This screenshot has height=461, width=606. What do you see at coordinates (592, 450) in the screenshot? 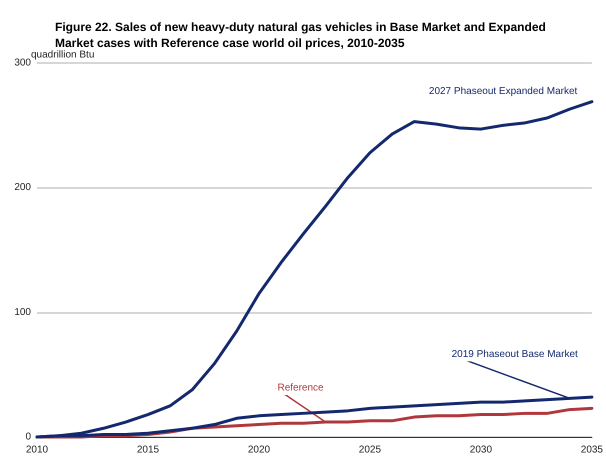
I see `x-tick-label: 2035` at bounding box center [592, 450].